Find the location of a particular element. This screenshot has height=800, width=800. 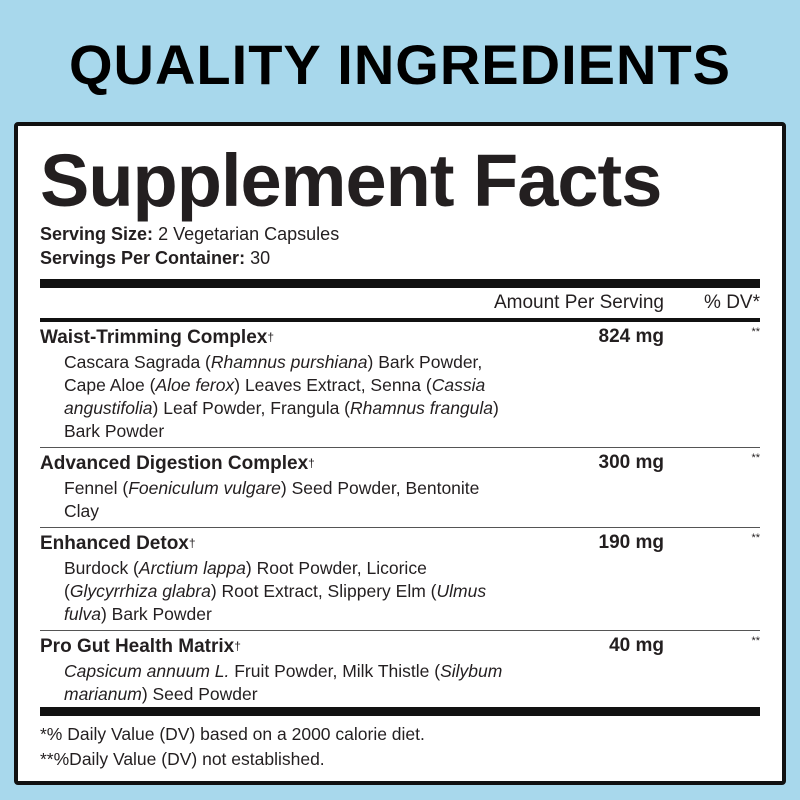

ingredient-name-text: Waist-Trimming Complex is located at coordinates (154, 337).